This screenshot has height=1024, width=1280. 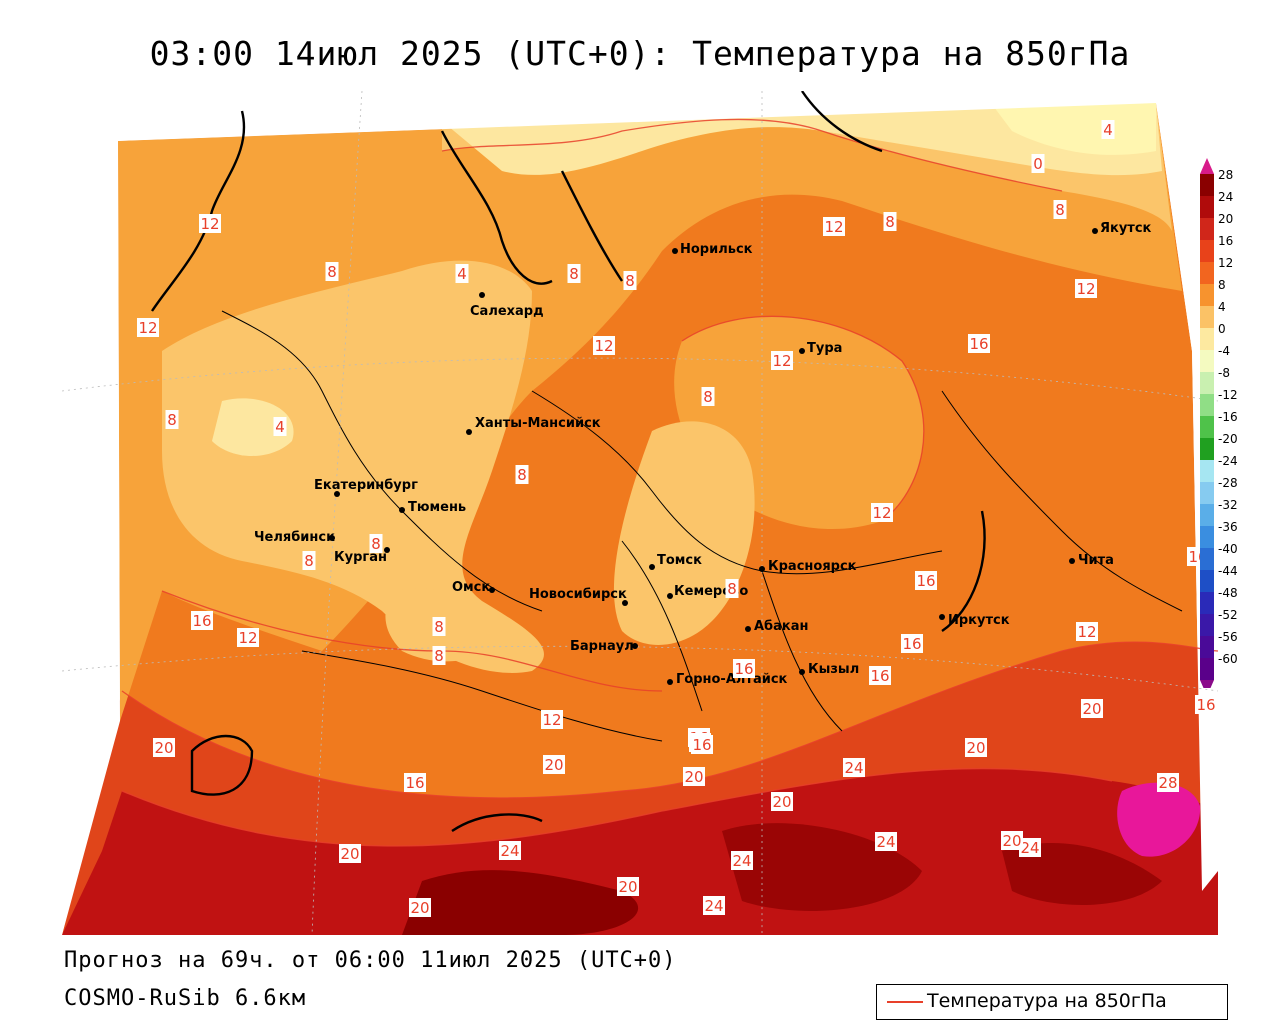 What do you see at coordinates (1228, 439) in the screenshot?
I see `colorbar-tick-label: -20` at bounding box center [1228, 439].